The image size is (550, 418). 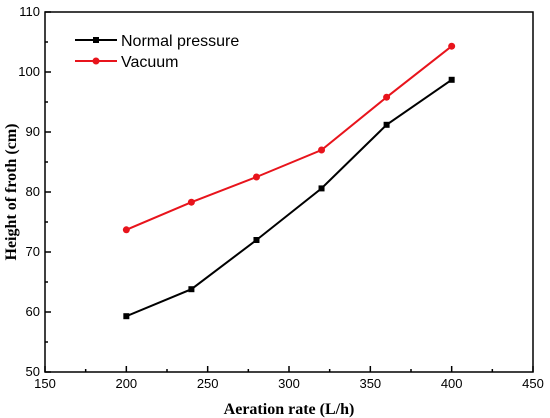 What do you see at coordinates (33, 251) in the screenshot?
I see `y-tick-label: 70` at bounding box center [33, 251].